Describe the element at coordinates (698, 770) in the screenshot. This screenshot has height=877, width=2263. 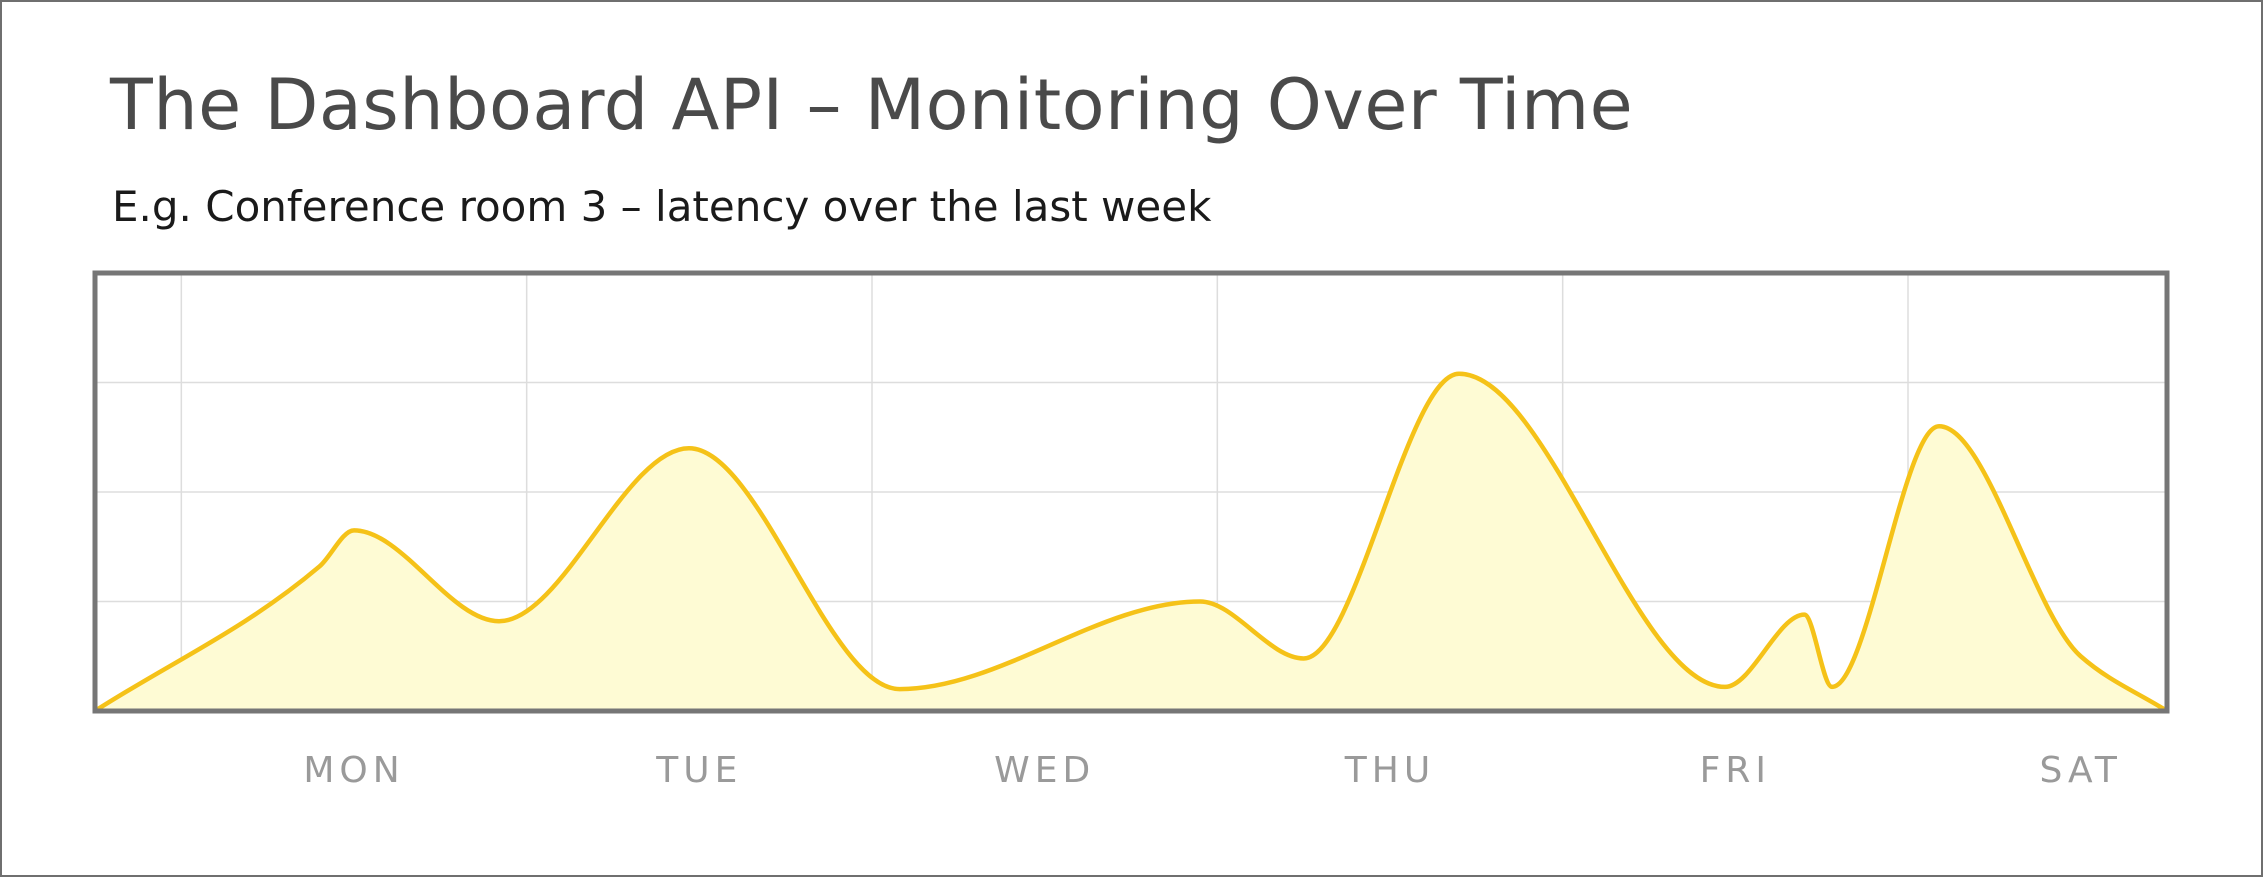
I see `x-tick-label-tue: TUE` at that location.